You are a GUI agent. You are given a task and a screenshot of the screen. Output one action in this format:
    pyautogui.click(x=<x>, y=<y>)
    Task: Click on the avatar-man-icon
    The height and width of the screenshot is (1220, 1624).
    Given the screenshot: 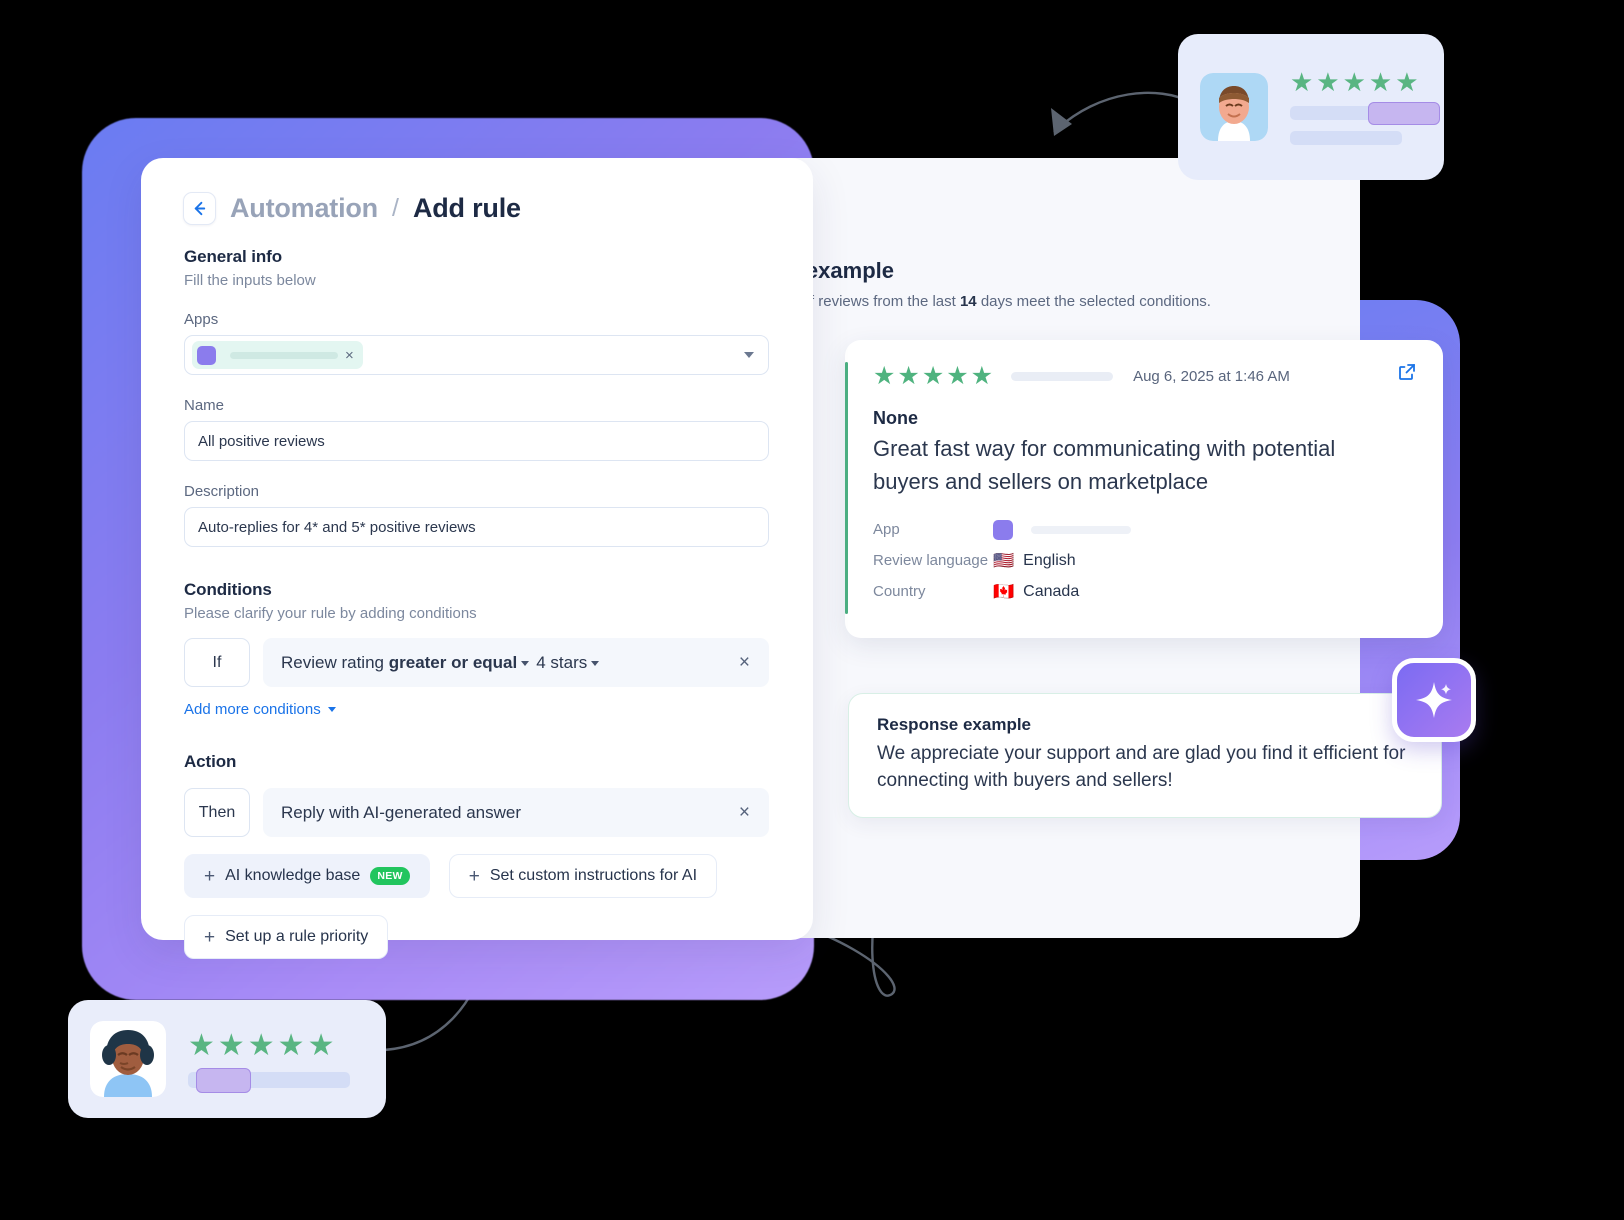 What is the action you would take?
    pyautogui.click(x=1234, y=107)
    